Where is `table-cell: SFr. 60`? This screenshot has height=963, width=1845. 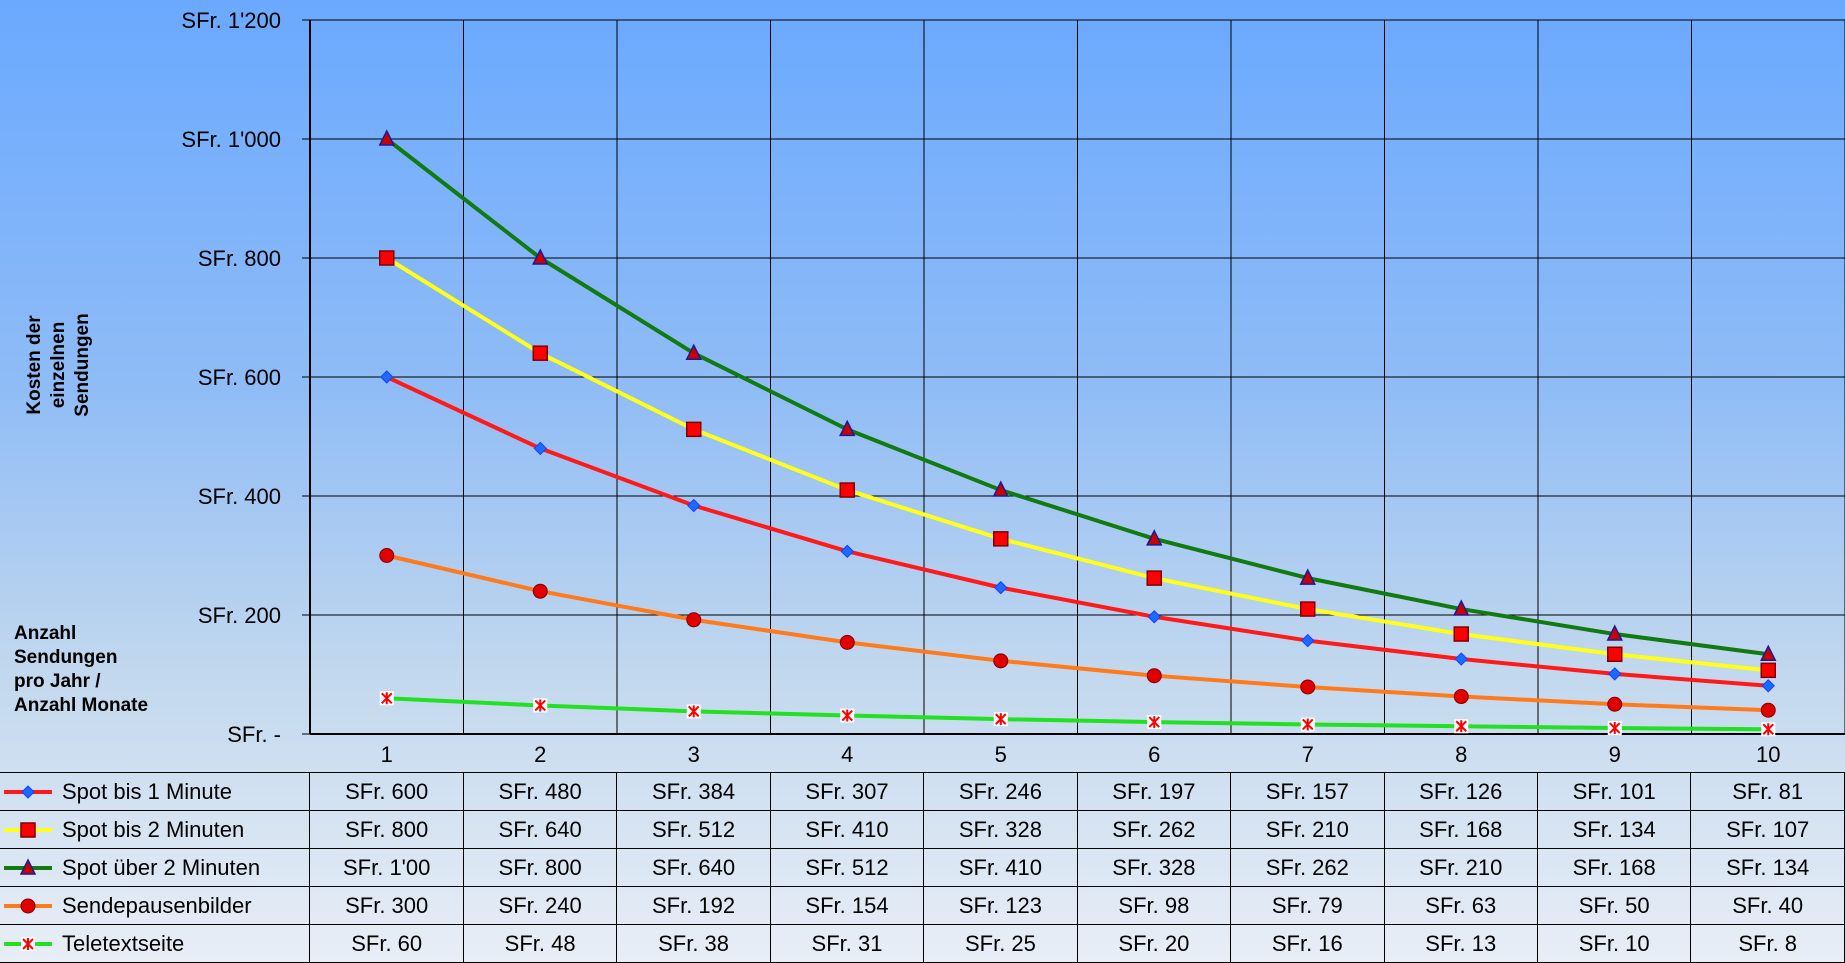 table-cell: SFr. 60 is located at coordinates (386, 943).